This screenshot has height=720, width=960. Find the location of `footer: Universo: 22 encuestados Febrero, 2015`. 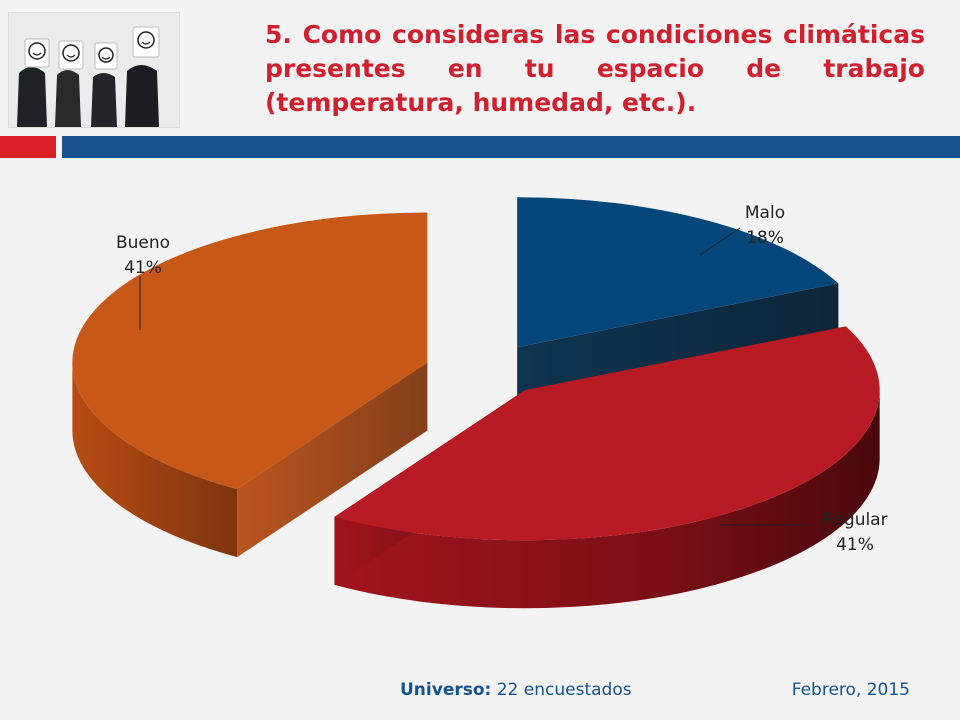

footer: Universo: 22 encuestados Febrero, 2015 is located at coordinates (655, 690).